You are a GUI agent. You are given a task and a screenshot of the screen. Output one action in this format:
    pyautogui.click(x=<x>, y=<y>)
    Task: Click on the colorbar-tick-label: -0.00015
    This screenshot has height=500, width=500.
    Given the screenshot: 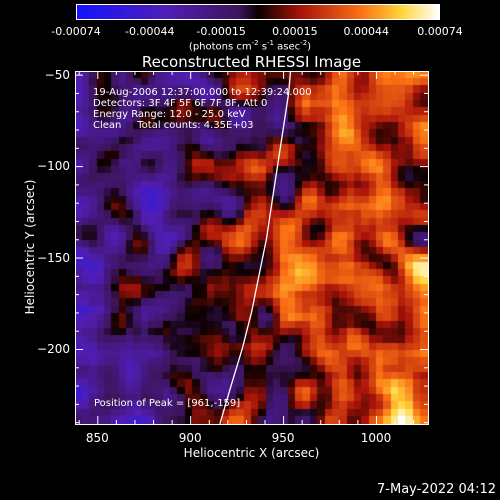 What is the action you would take?
    pyautogui.click(x=221, y=31)
    